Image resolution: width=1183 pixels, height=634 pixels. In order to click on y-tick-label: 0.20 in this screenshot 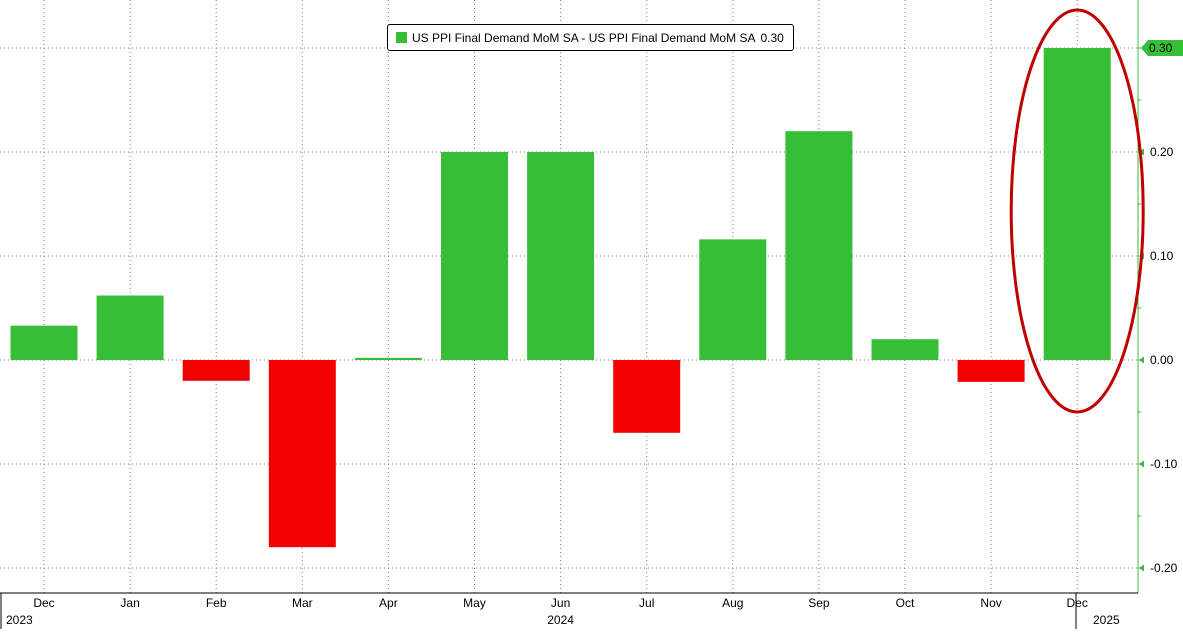, I will do `click(1162, 152)`.